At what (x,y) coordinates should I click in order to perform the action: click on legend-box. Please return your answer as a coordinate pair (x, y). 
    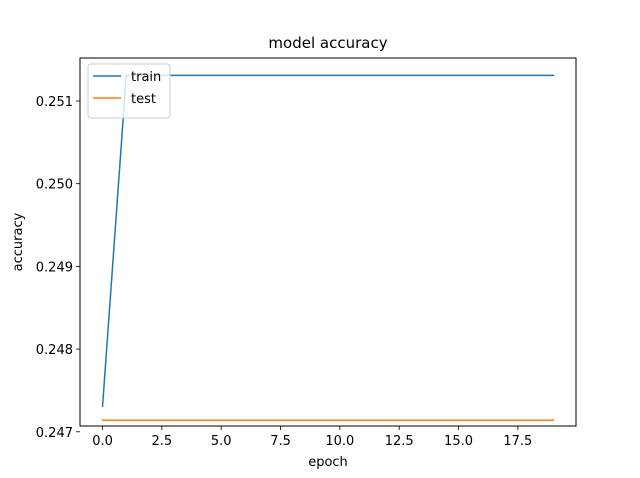
    Looking at the image, I should click on (129, 91).